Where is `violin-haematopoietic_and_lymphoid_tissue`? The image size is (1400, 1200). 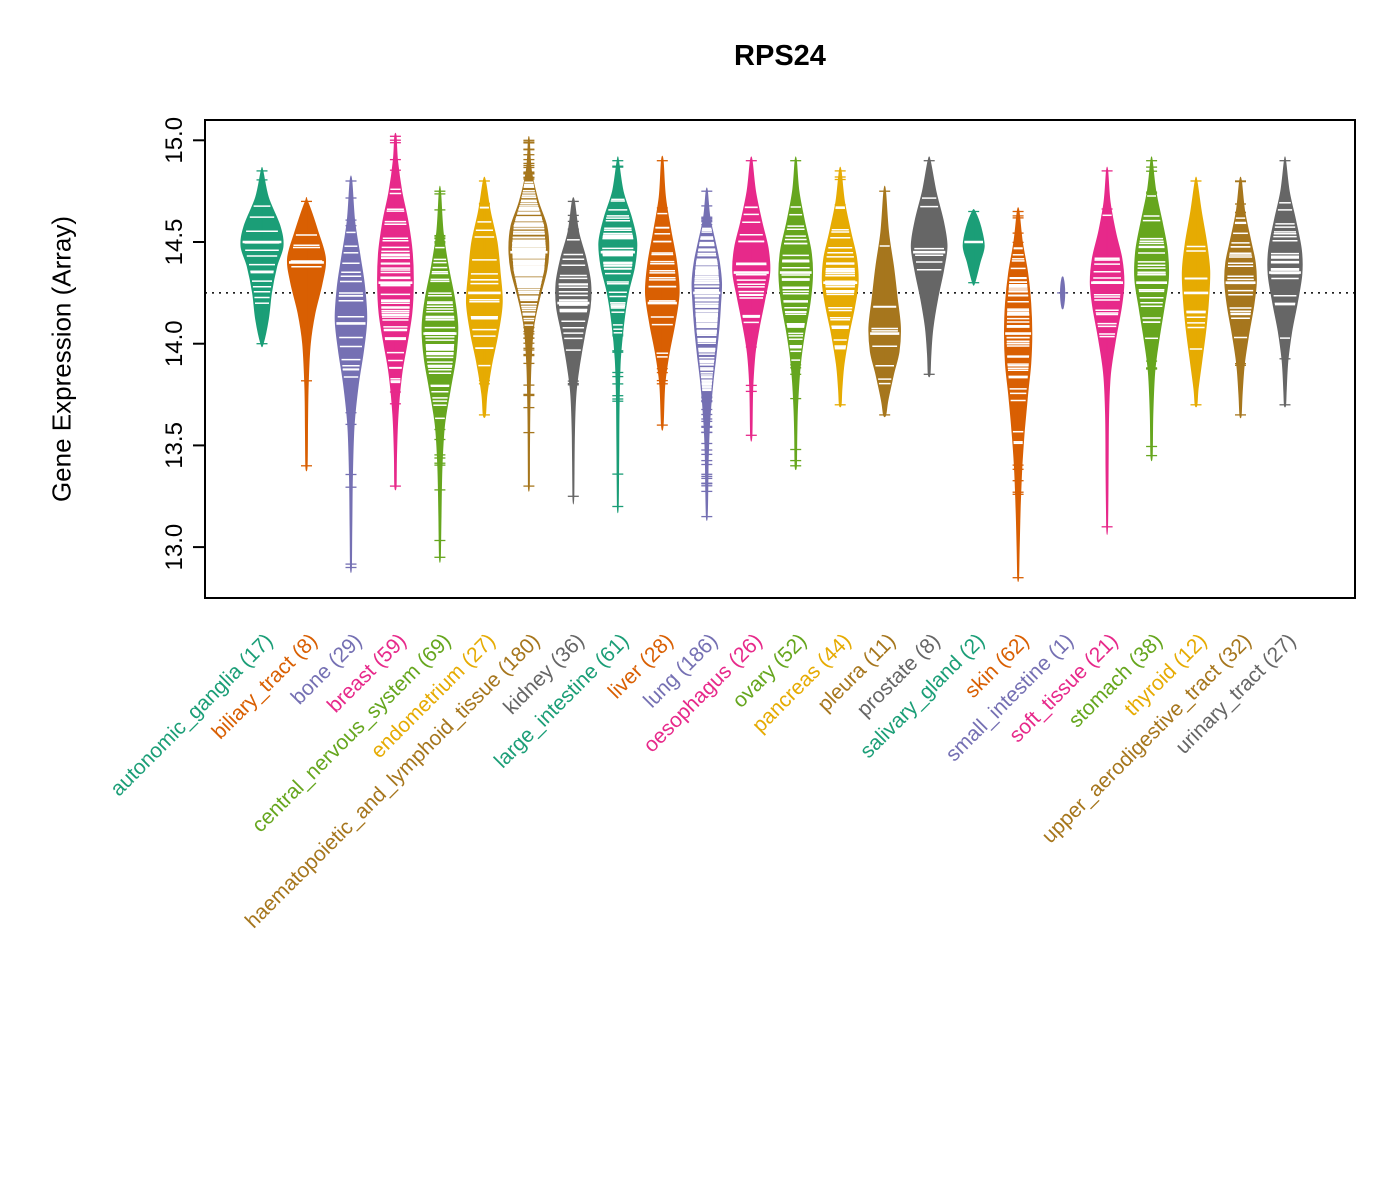 violin-haematopoietic_and_lymphoid_tissue is located at coordinates (529, 314).